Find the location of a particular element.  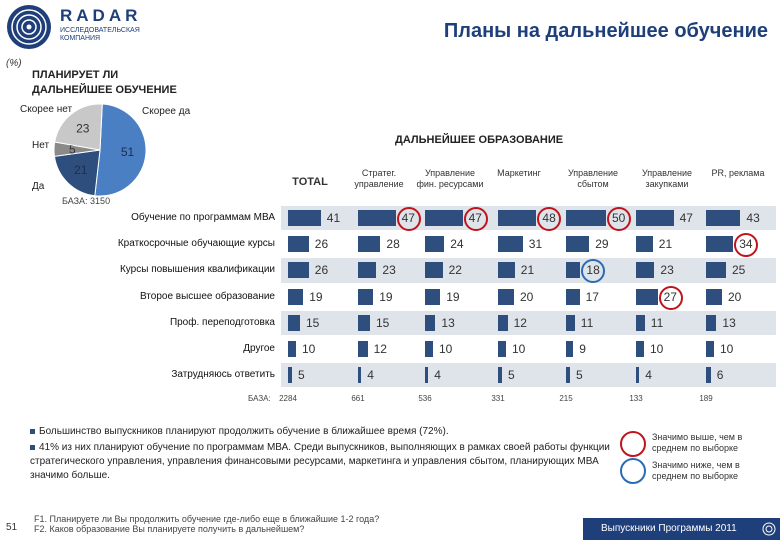

bar-value: 17 is located at coordinates (592, 296).